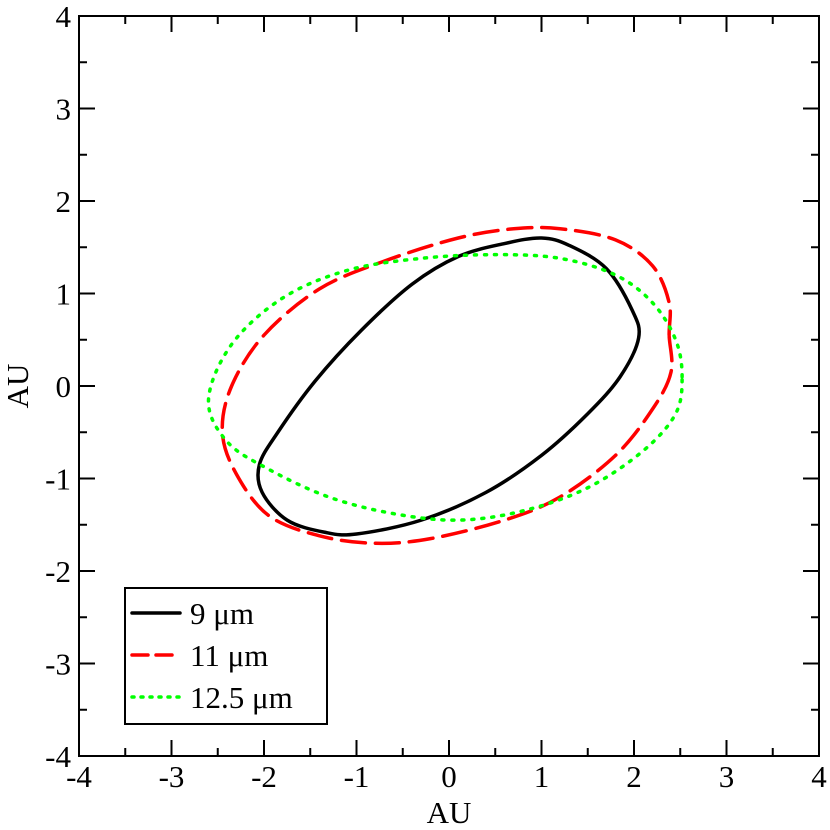 The image size is (830, 830). What do you see at coordinates (58, 756) in the screenshot?
I see `y-tick-label: -4` at bounding box center [58, 756].